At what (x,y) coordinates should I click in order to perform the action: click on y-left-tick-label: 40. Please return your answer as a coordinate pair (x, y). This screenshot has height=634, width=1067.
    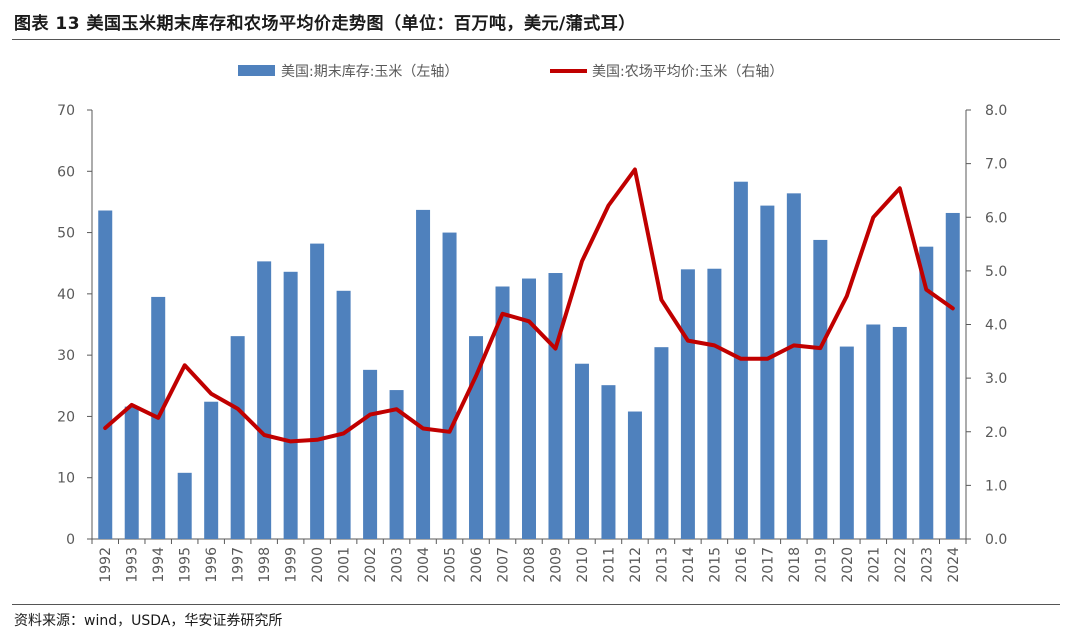
    Looking at the image, I should click on (66, 295).